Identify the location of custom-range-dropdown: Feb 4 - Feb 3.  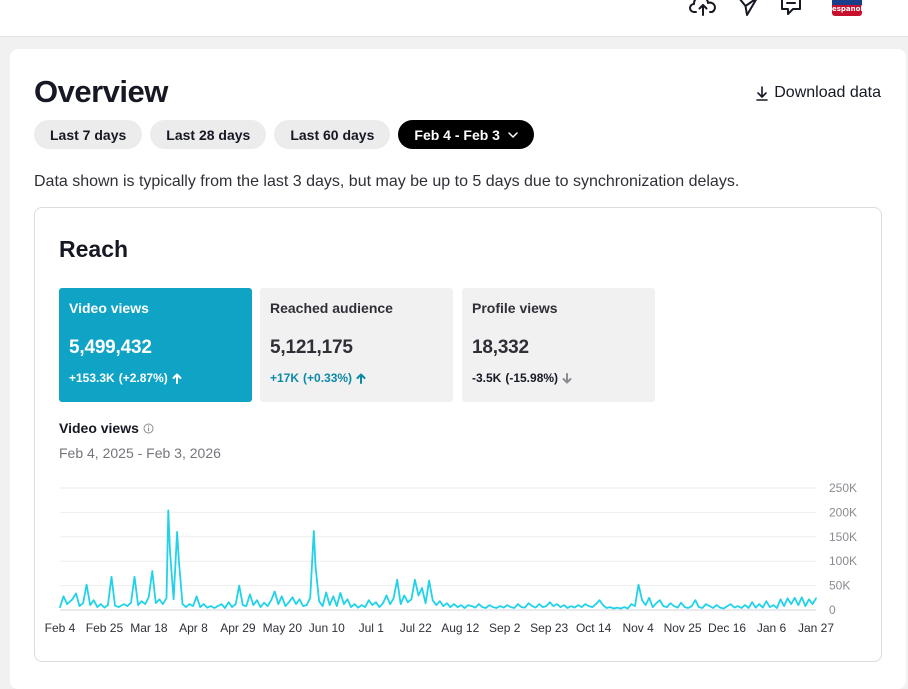
(466, 134).